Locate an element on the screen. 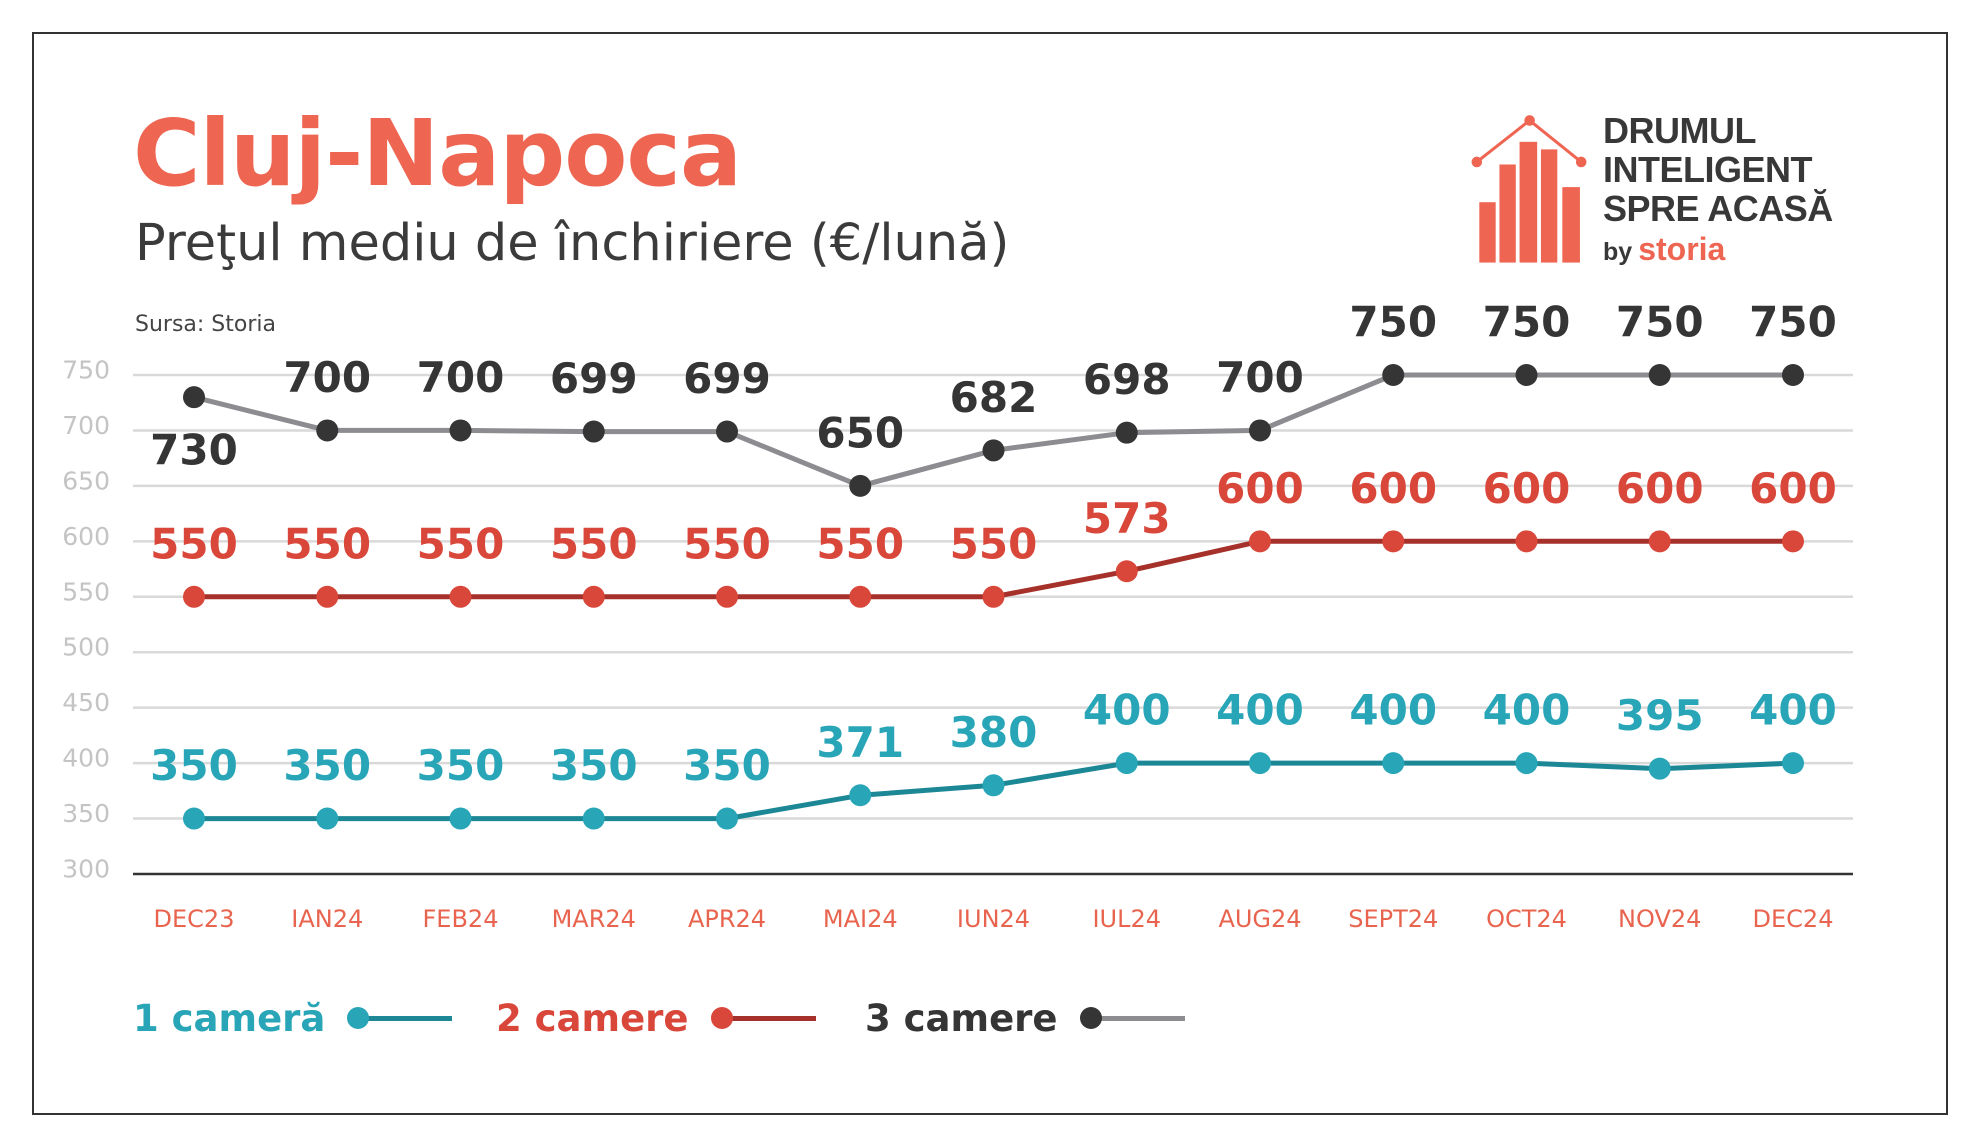 The image size is (1979, 1146). series-3-camere: 730 700 700 699 699 650 682 698 700 750 750 750 750 is located at coordinates (993, 397).